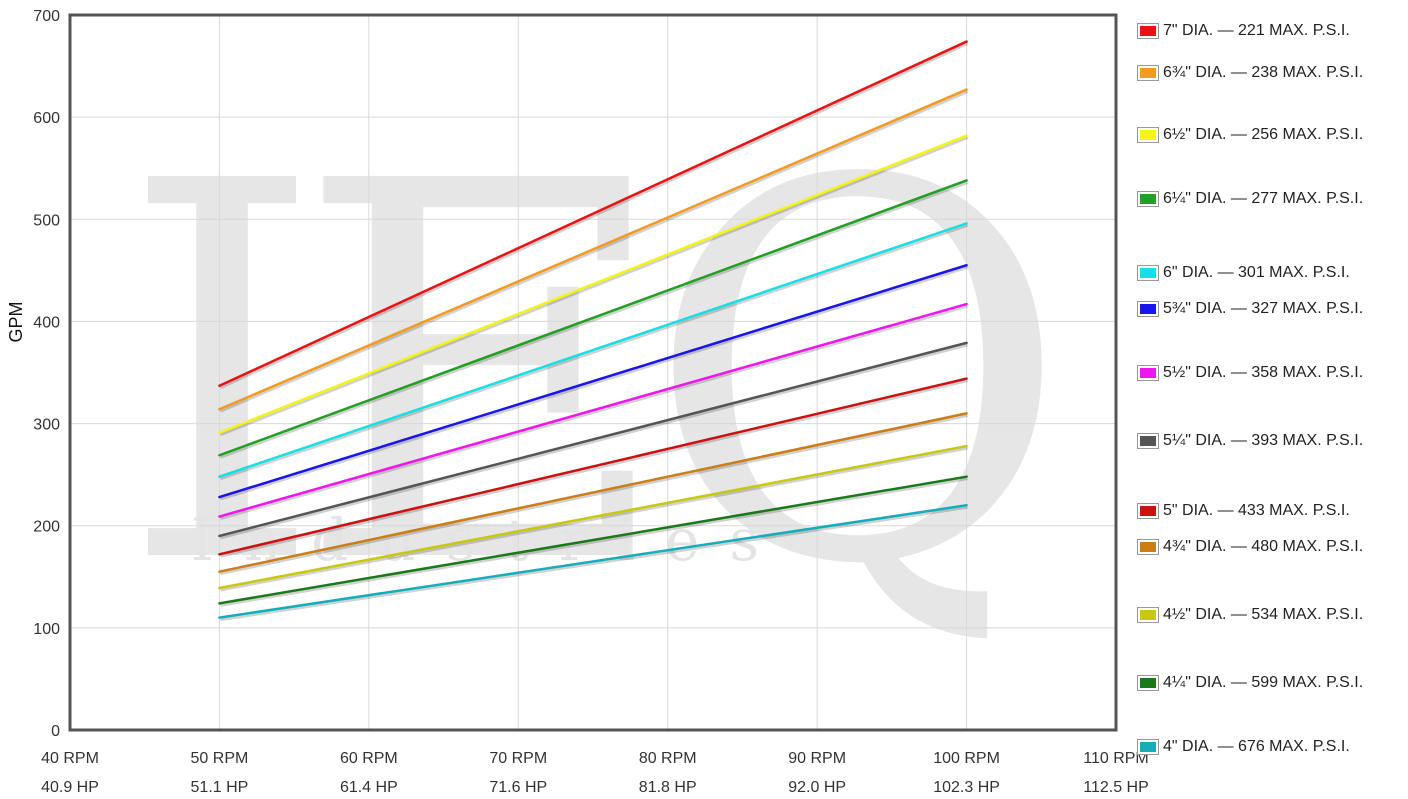 The width and height of the screenshot is (1408, 799). Describe the element at coordinates (16, 321) in the screenshot. I see `y-axis-title: GPM` at that location.